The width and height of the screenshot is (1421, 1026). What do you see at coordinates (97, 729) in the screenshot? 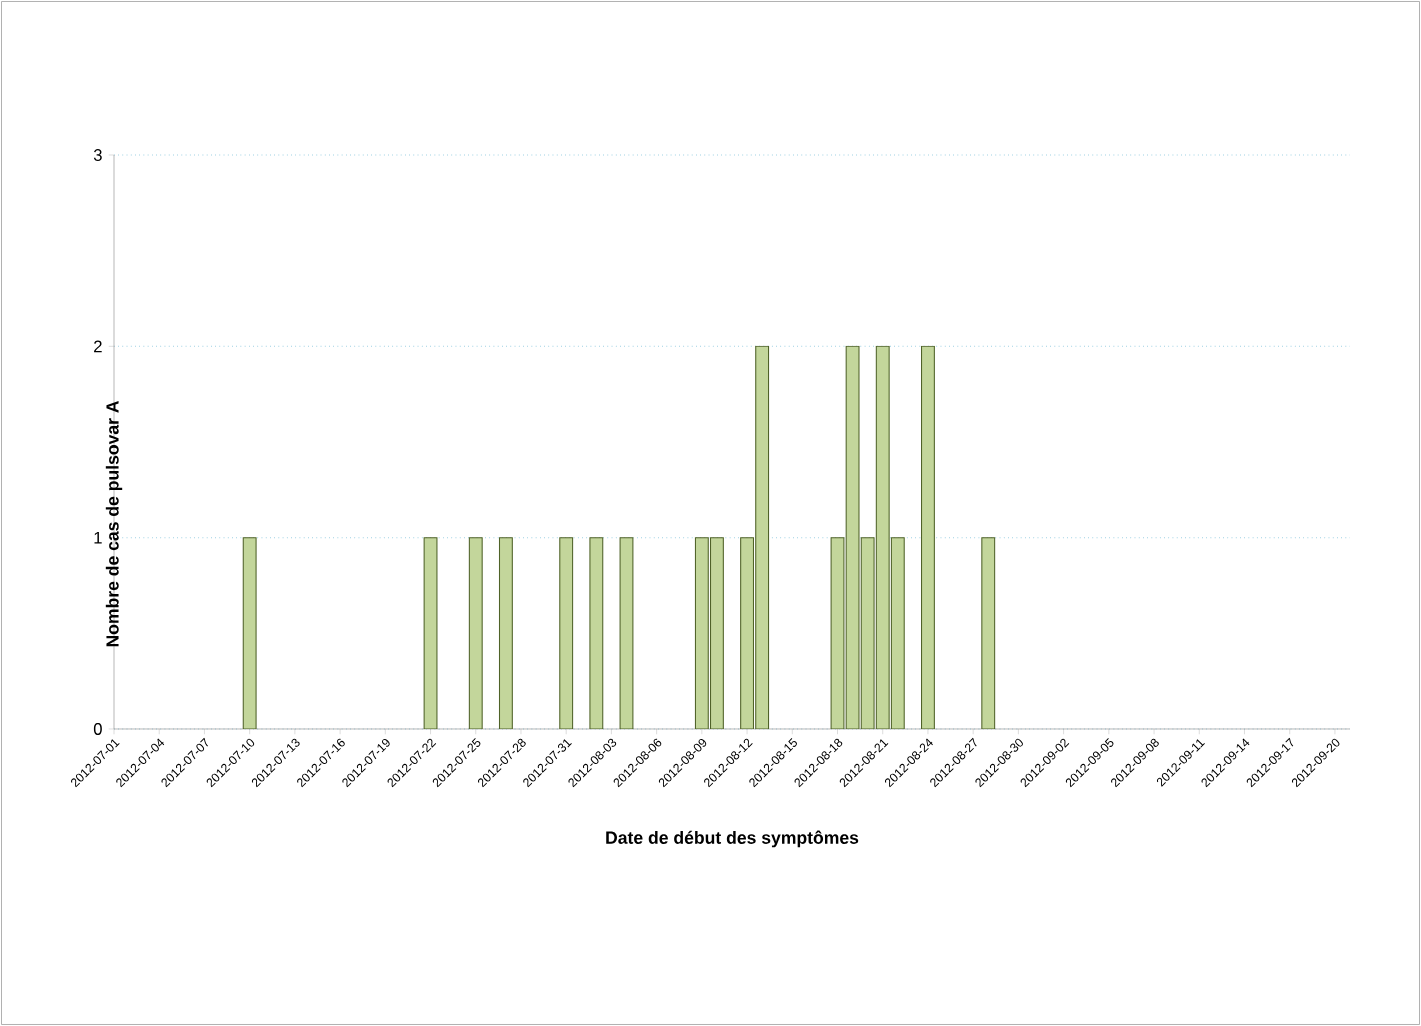
I see `y-tick-label: 0` at bounding box center [97, 729].